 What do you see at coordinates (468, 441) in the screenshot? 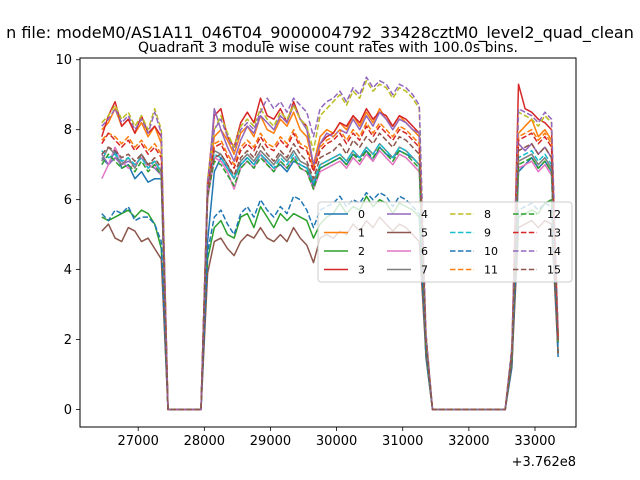
I see `x-tick-label: 32000` at bounding box center [468, 441].